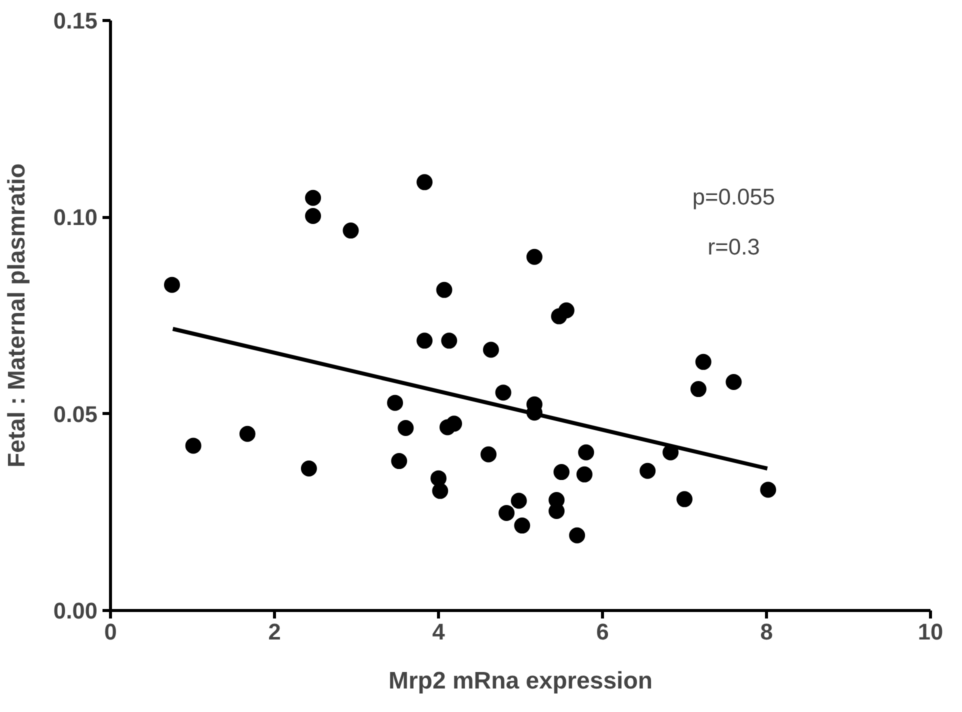  I want to click on x-tick-label: 6, so click(602, 631).